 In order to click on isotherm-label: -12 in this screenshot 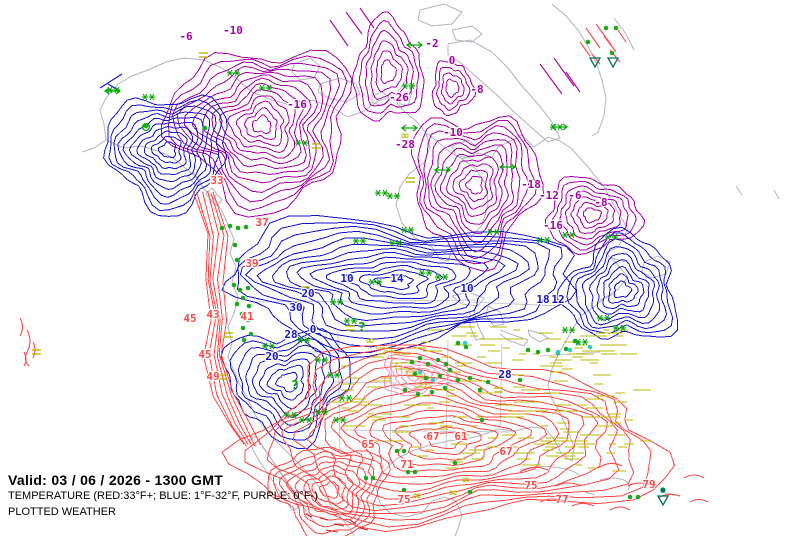, I will do `click(549, 195)`.